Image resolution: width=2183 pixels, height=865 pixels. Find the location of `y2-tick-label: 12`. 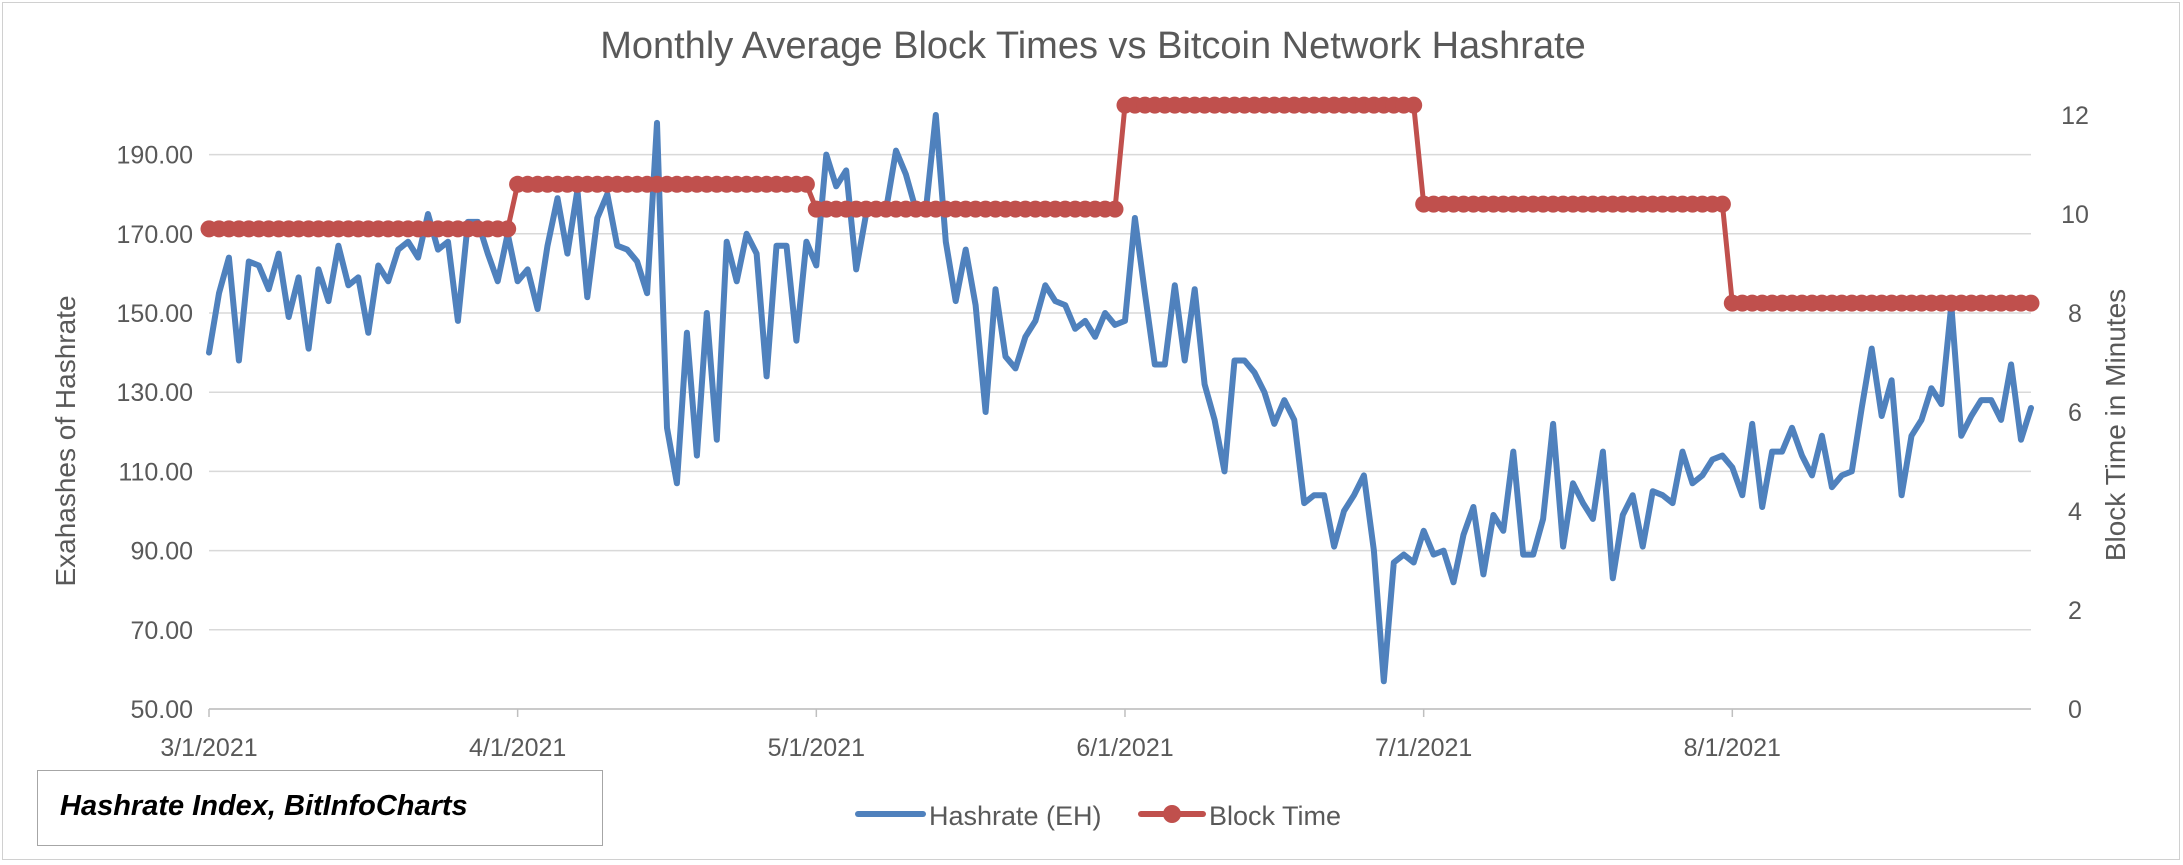

y2-tick-label: 12 is located at coordinates (2075, 116).